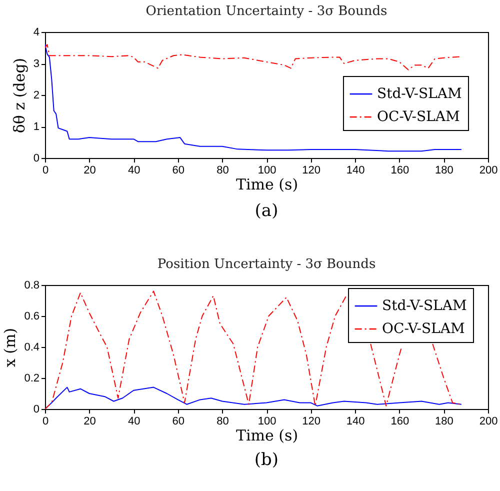  What do you see at coordinates (32, 316) in the screenshot?
I see `y-tick-label: 0.6` at bounding box center [32, 316].